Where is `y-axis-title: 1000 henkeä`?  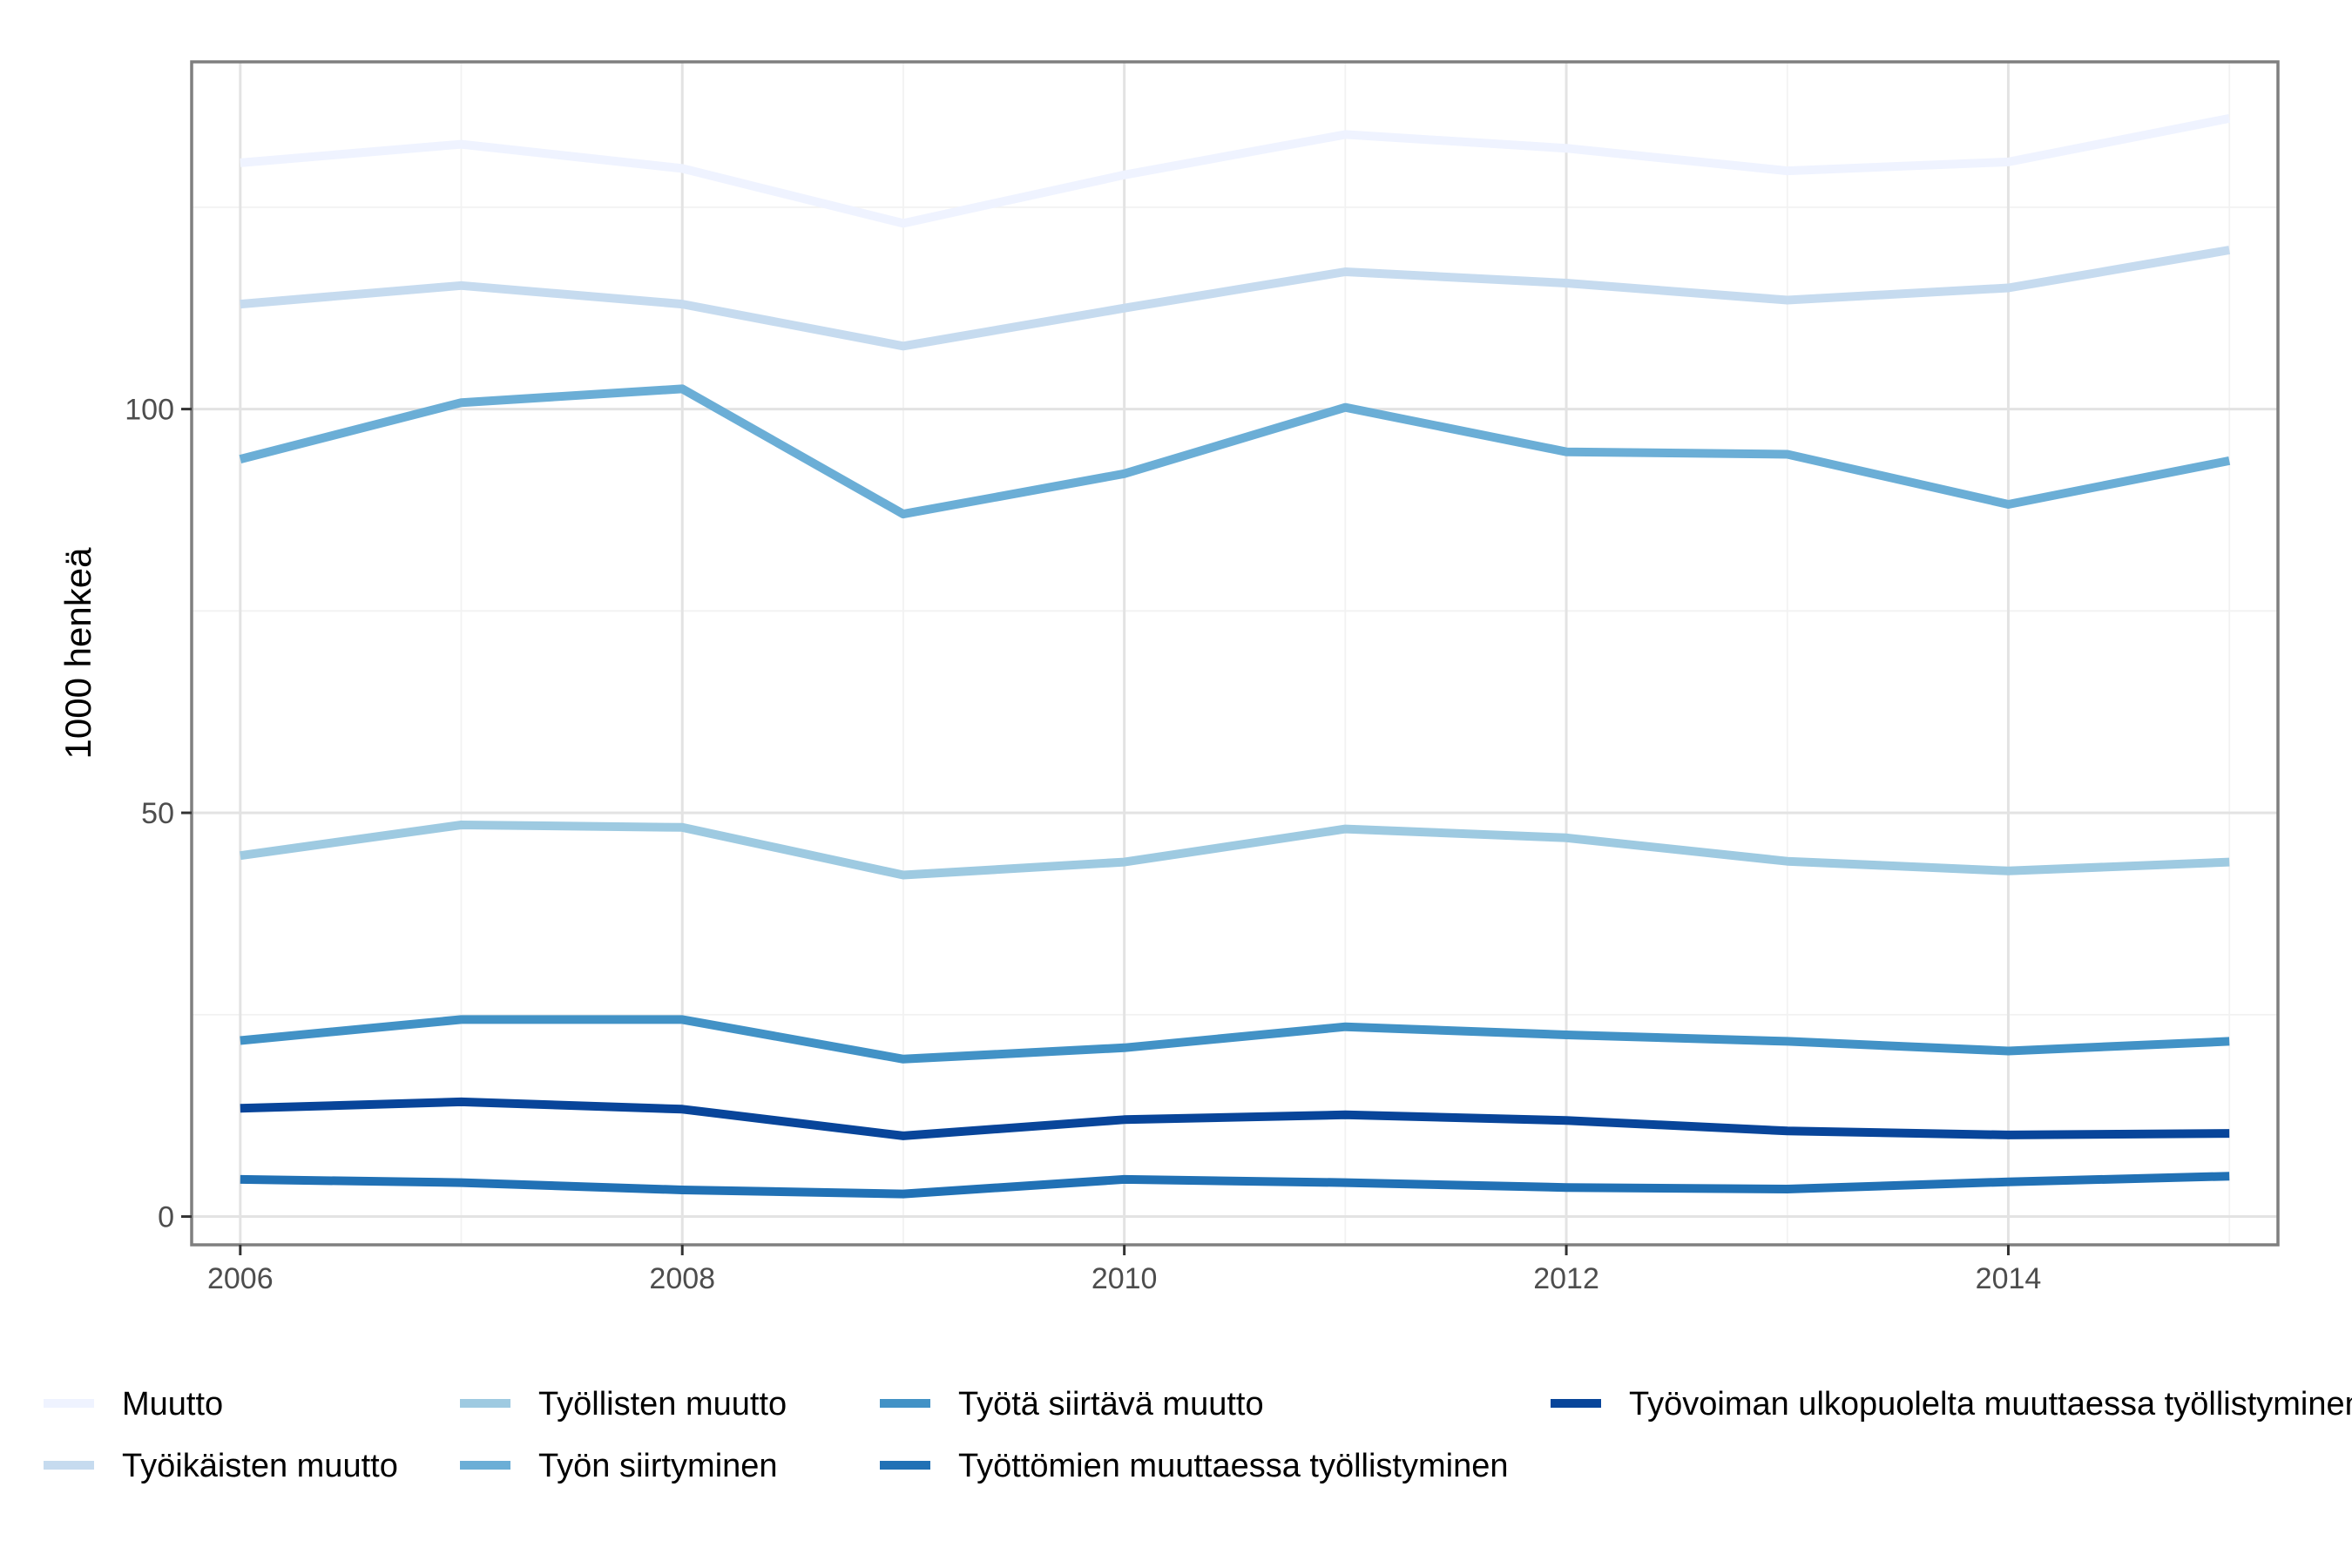 y-axis-title: 1000 henkeä is located at coordinates (77, 653).